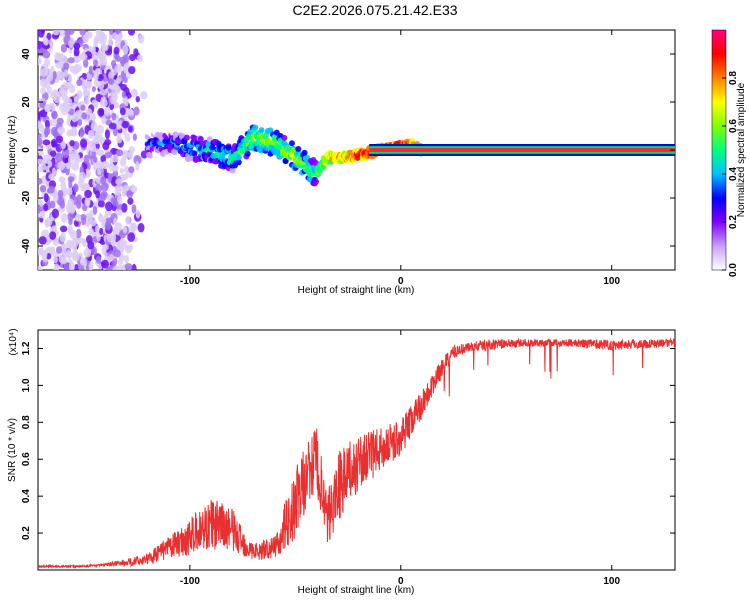  I want to click on colorbar-ticks: 0.0 0.2 0.4 0.6 0.8, so click(730, 174).